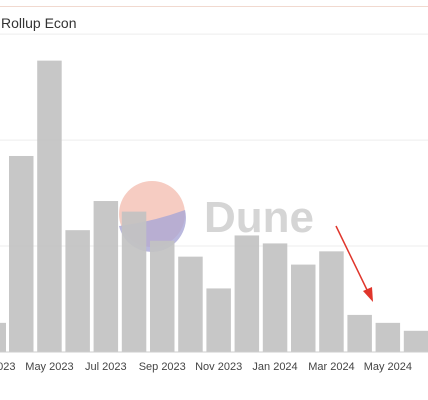 This screenshot has width=428, height=400. What do you see at coordinates (388, 367) in the screenshot?
I see `x-tick-label: May 2024` at bounding box center [388, 367].